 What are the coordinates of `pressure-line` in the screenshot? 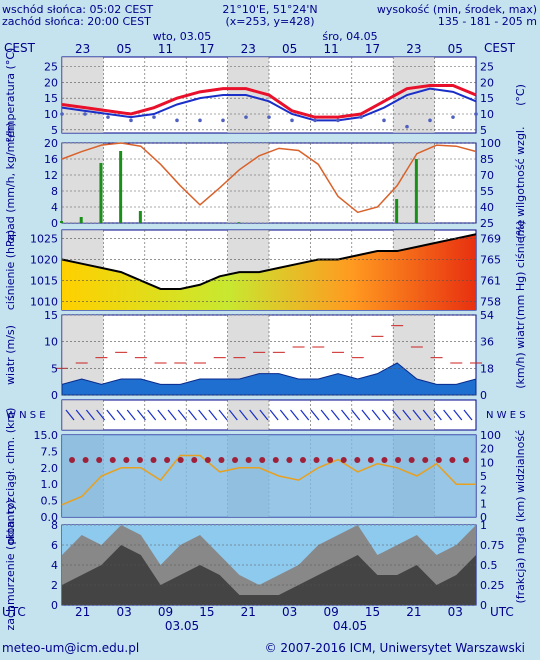 It's located at (269, 261).